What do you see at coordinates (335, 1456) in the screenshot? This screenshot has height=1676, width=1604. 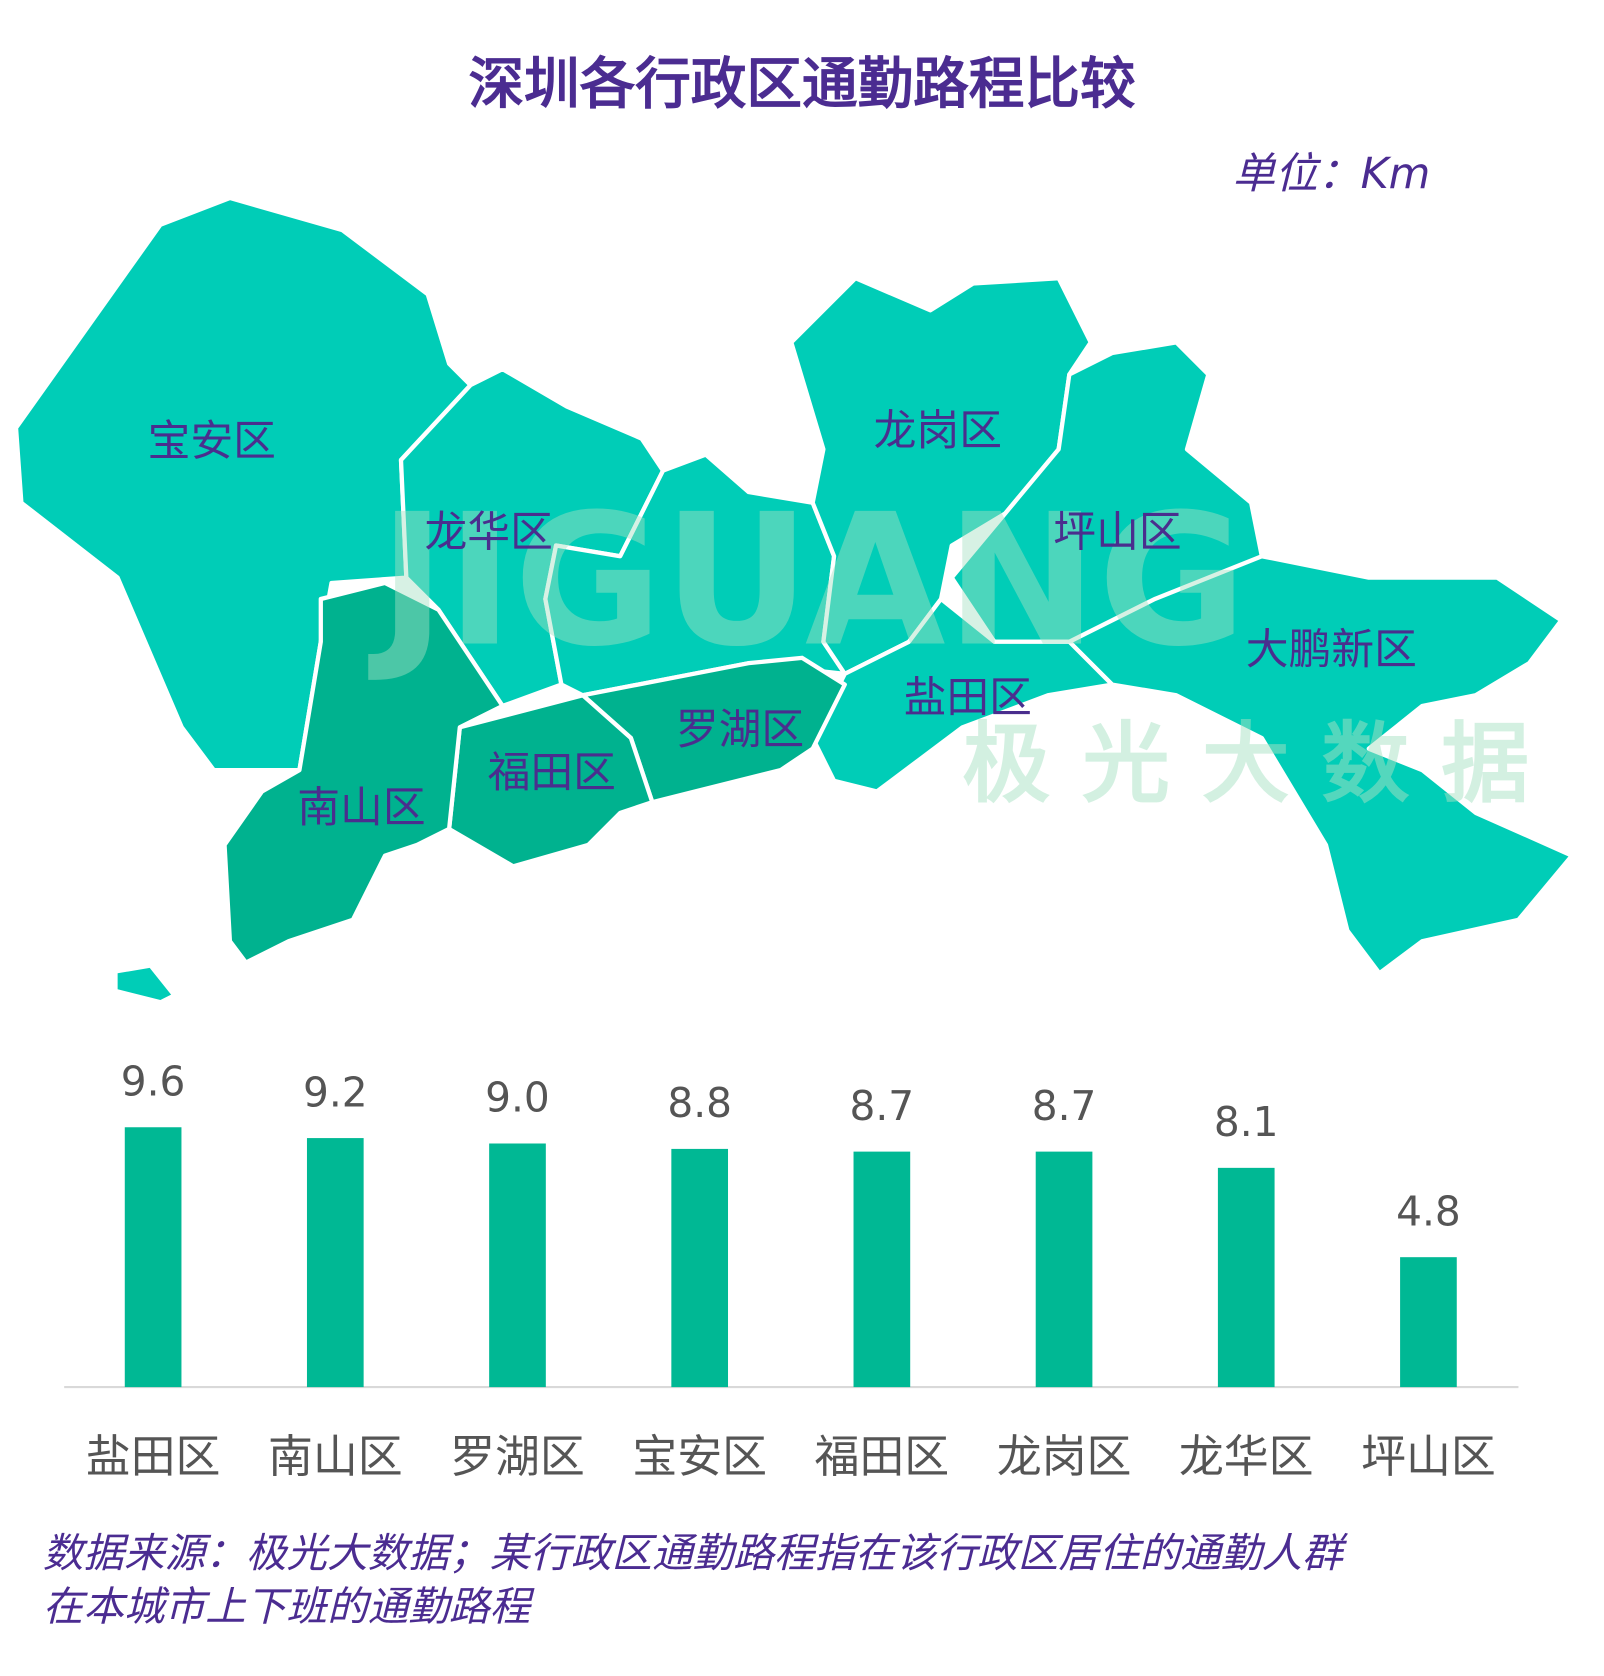 I see `x-tick-label: 南山区` at bounding box center [335, 1456].